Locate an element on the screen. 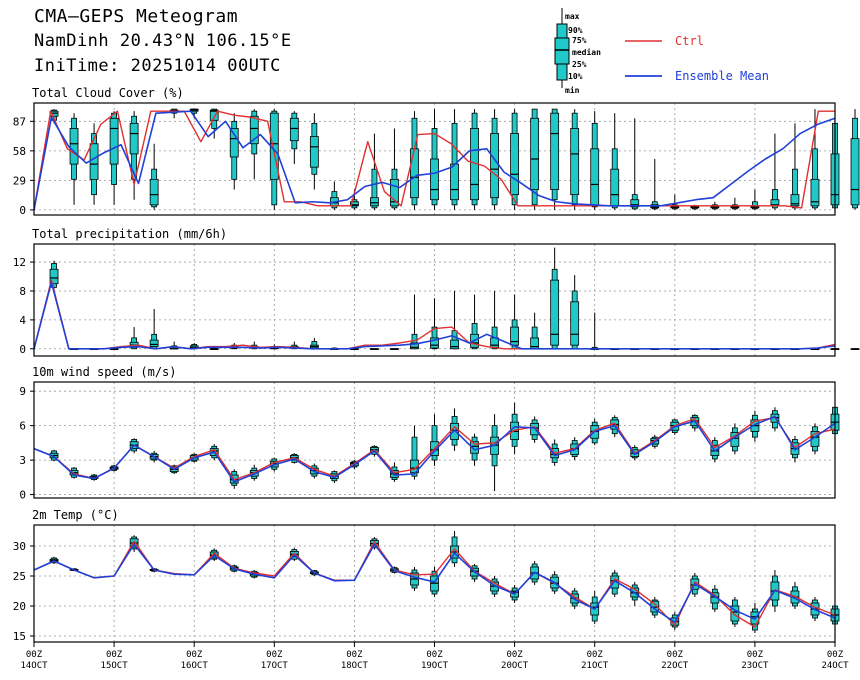 This screenshot has height=680, width=860. legend-mean-label: Ensemble Mean is located at coordinates (722, 76).